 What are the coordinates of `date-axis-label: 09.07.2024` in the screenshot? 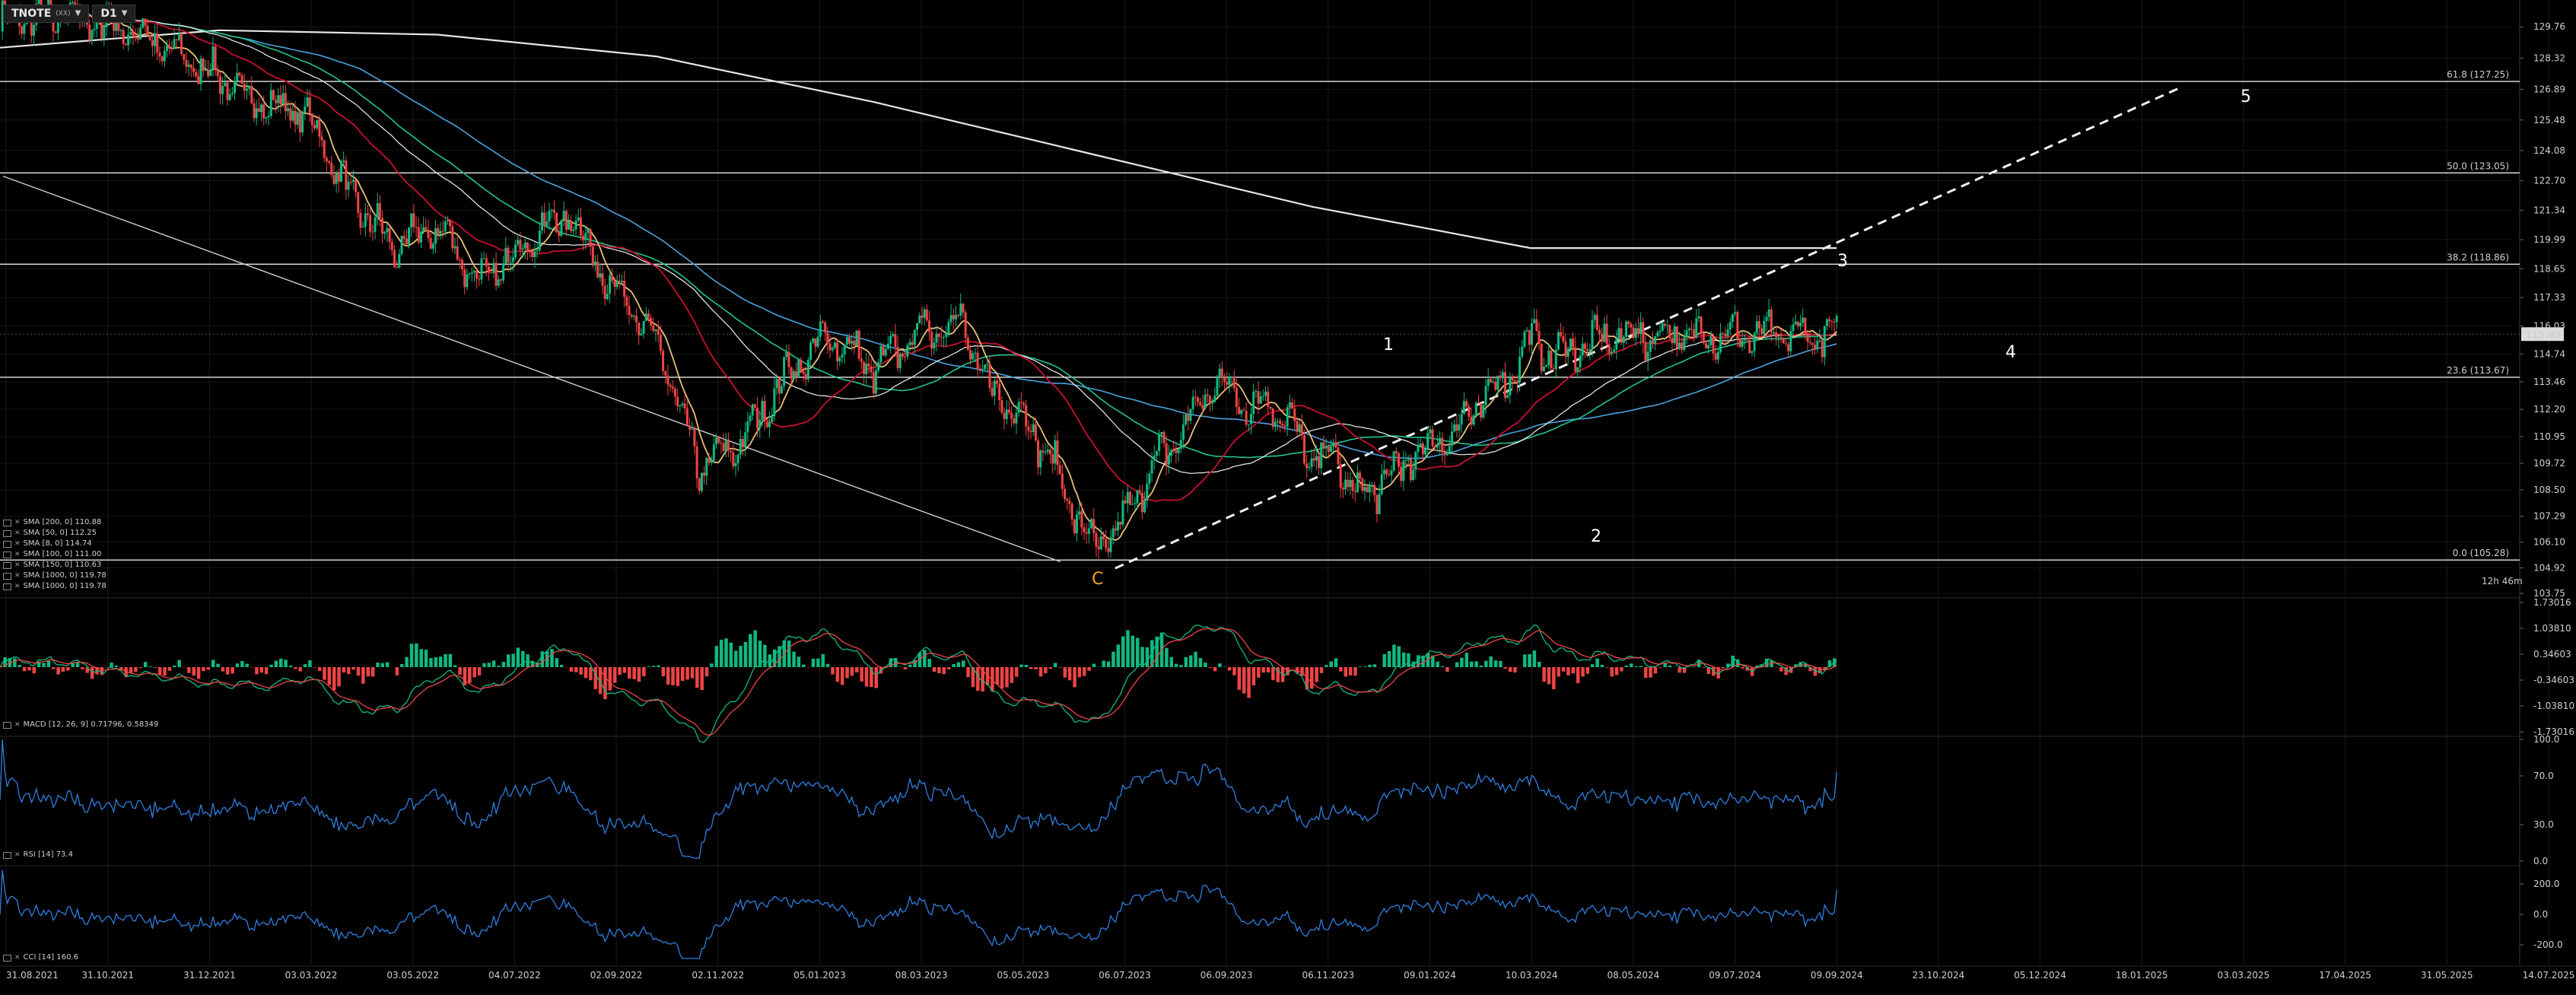 It's located at (1735, 975).